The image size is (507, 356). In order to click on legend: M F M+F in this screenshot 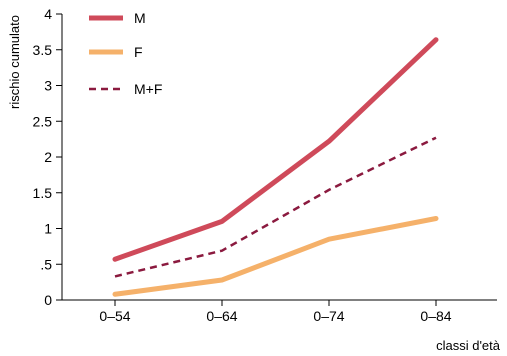, I will do `click(125, 53)`.